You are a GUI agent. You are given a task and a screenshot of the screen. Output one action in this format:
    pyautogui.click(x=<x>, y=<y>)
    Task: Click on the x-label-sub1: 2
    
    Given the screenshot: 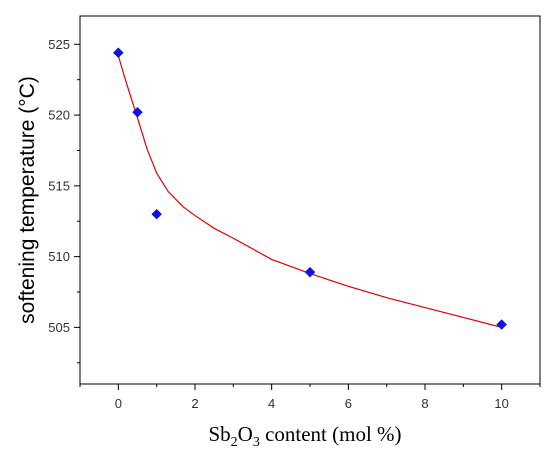 What is the action you would take?
    pyautogui.click(x=234, y=442)
    